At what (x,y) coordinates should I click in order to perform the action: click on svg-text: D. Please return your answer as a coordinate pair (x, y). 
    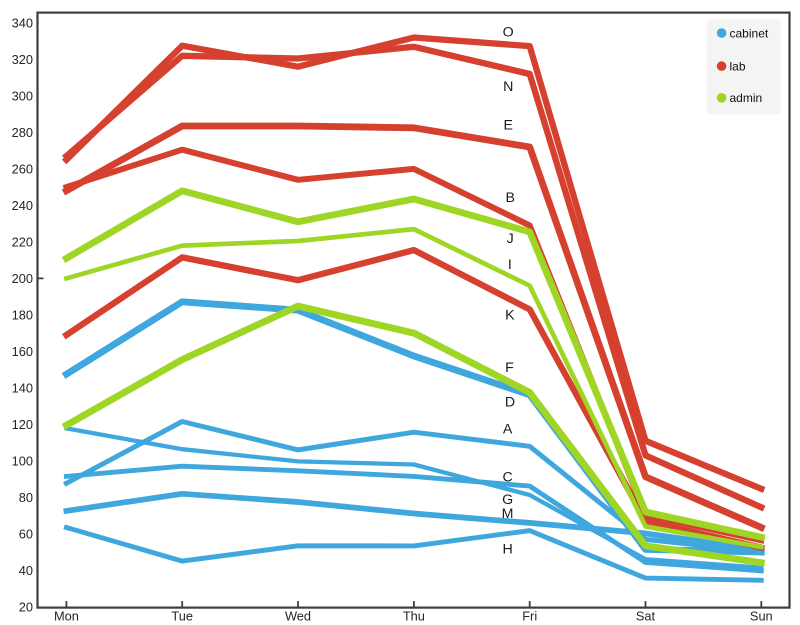
    Looking at the image, I should click on (510, 403).